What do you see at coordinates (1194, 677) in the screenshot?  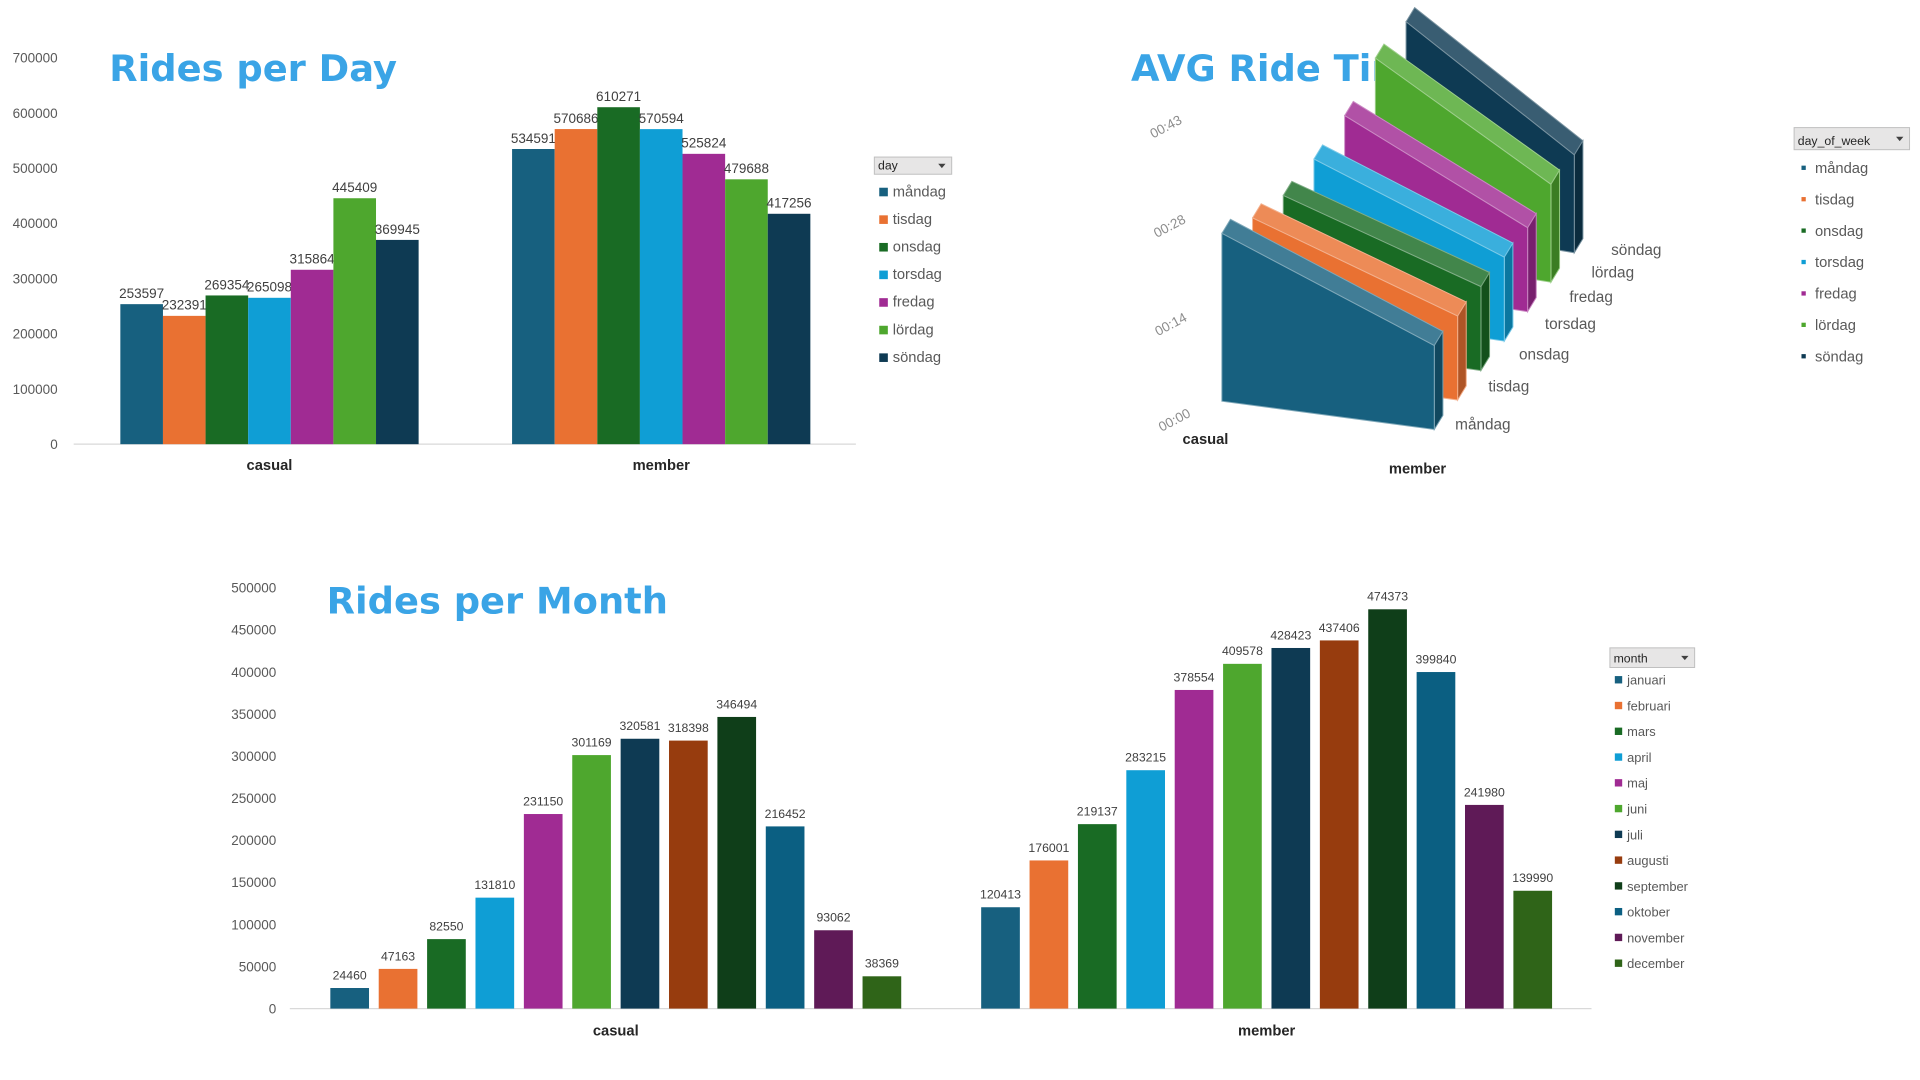 I see `data-label: 378554` at bounding box center [1194, 677].